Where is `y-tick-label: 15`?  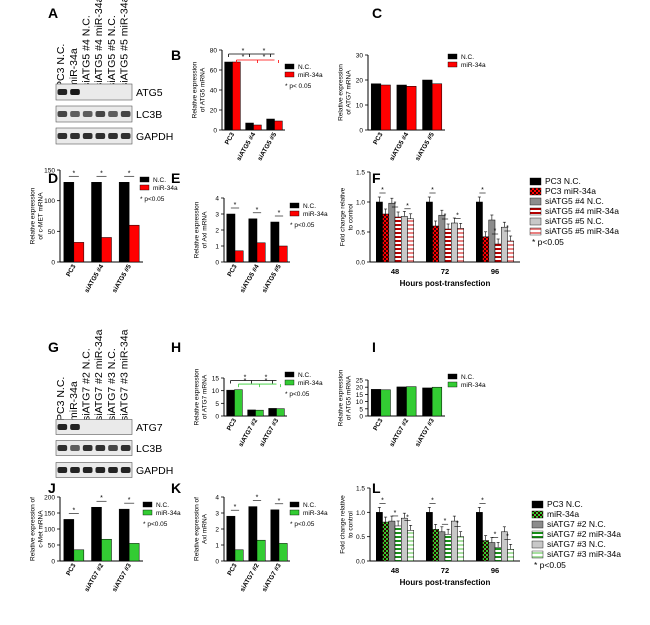 y-tick-label: 15 is located at coordinates (216, 379).